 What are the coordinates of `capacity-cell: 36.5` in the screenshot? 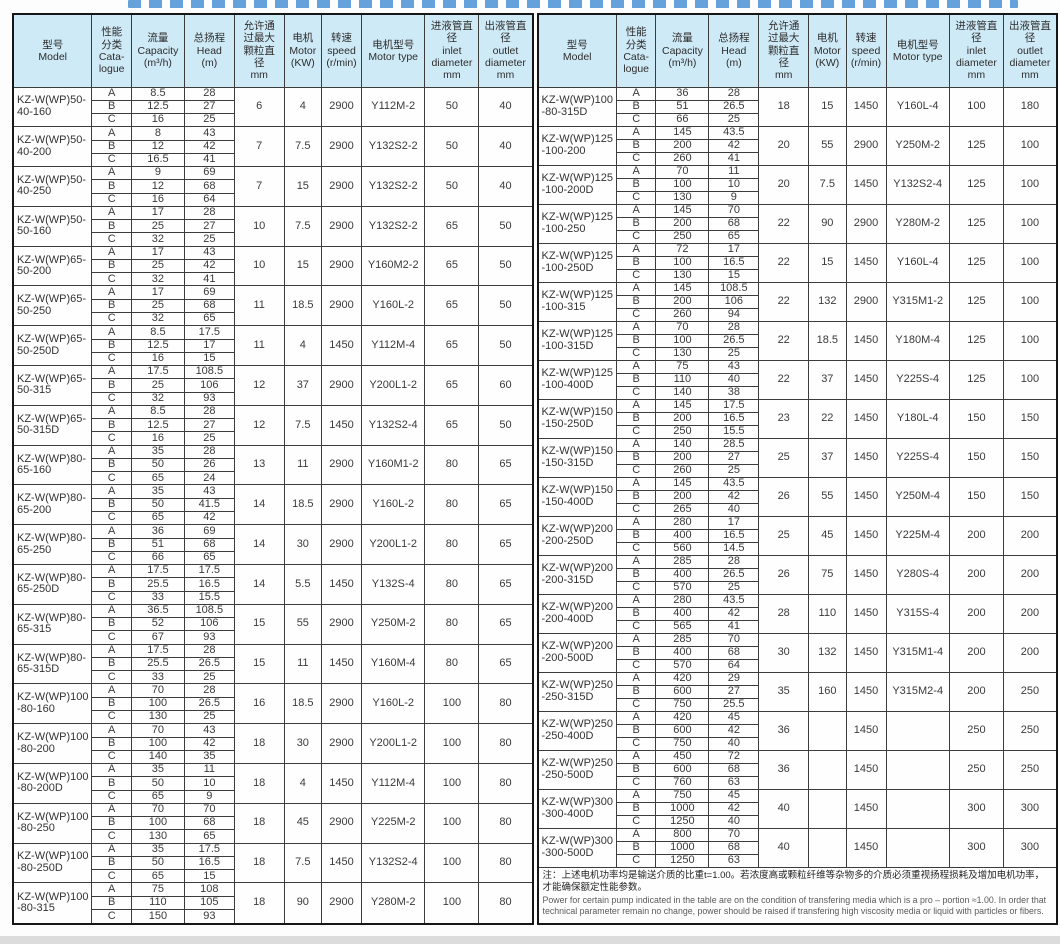 It's located at (157, 611).